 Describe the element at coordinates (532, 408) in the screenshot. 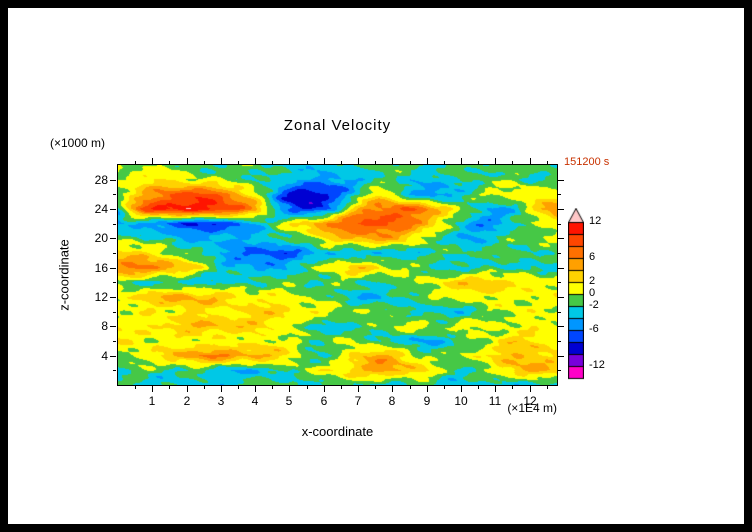

I see `x-axis-unit-label: (×1E4 m)` at that location.